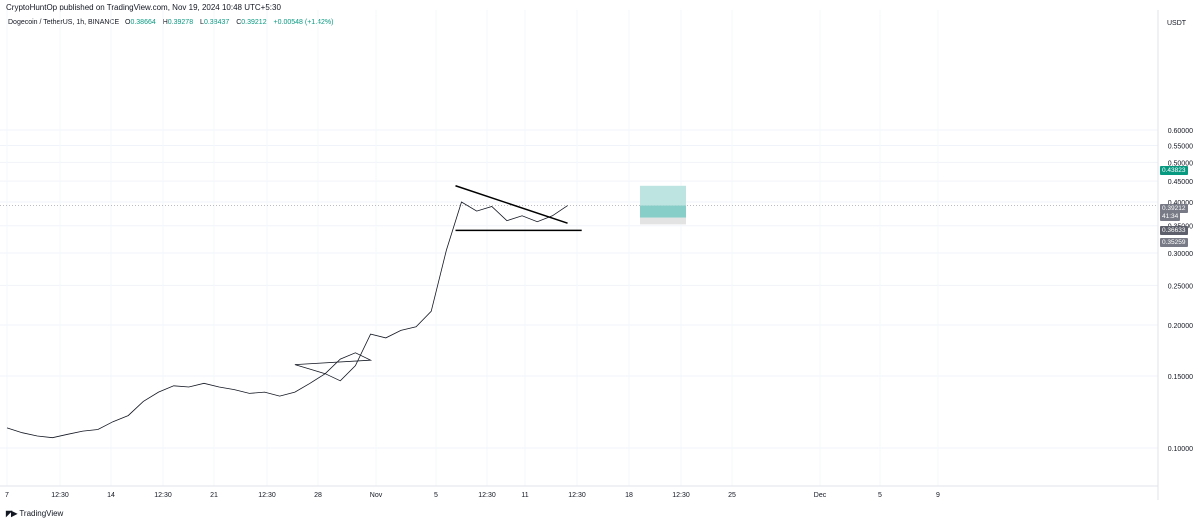 Image resolution: width=1200 pixels, height=524 pixels. I want to click on high-label: H, so click(165, 22).